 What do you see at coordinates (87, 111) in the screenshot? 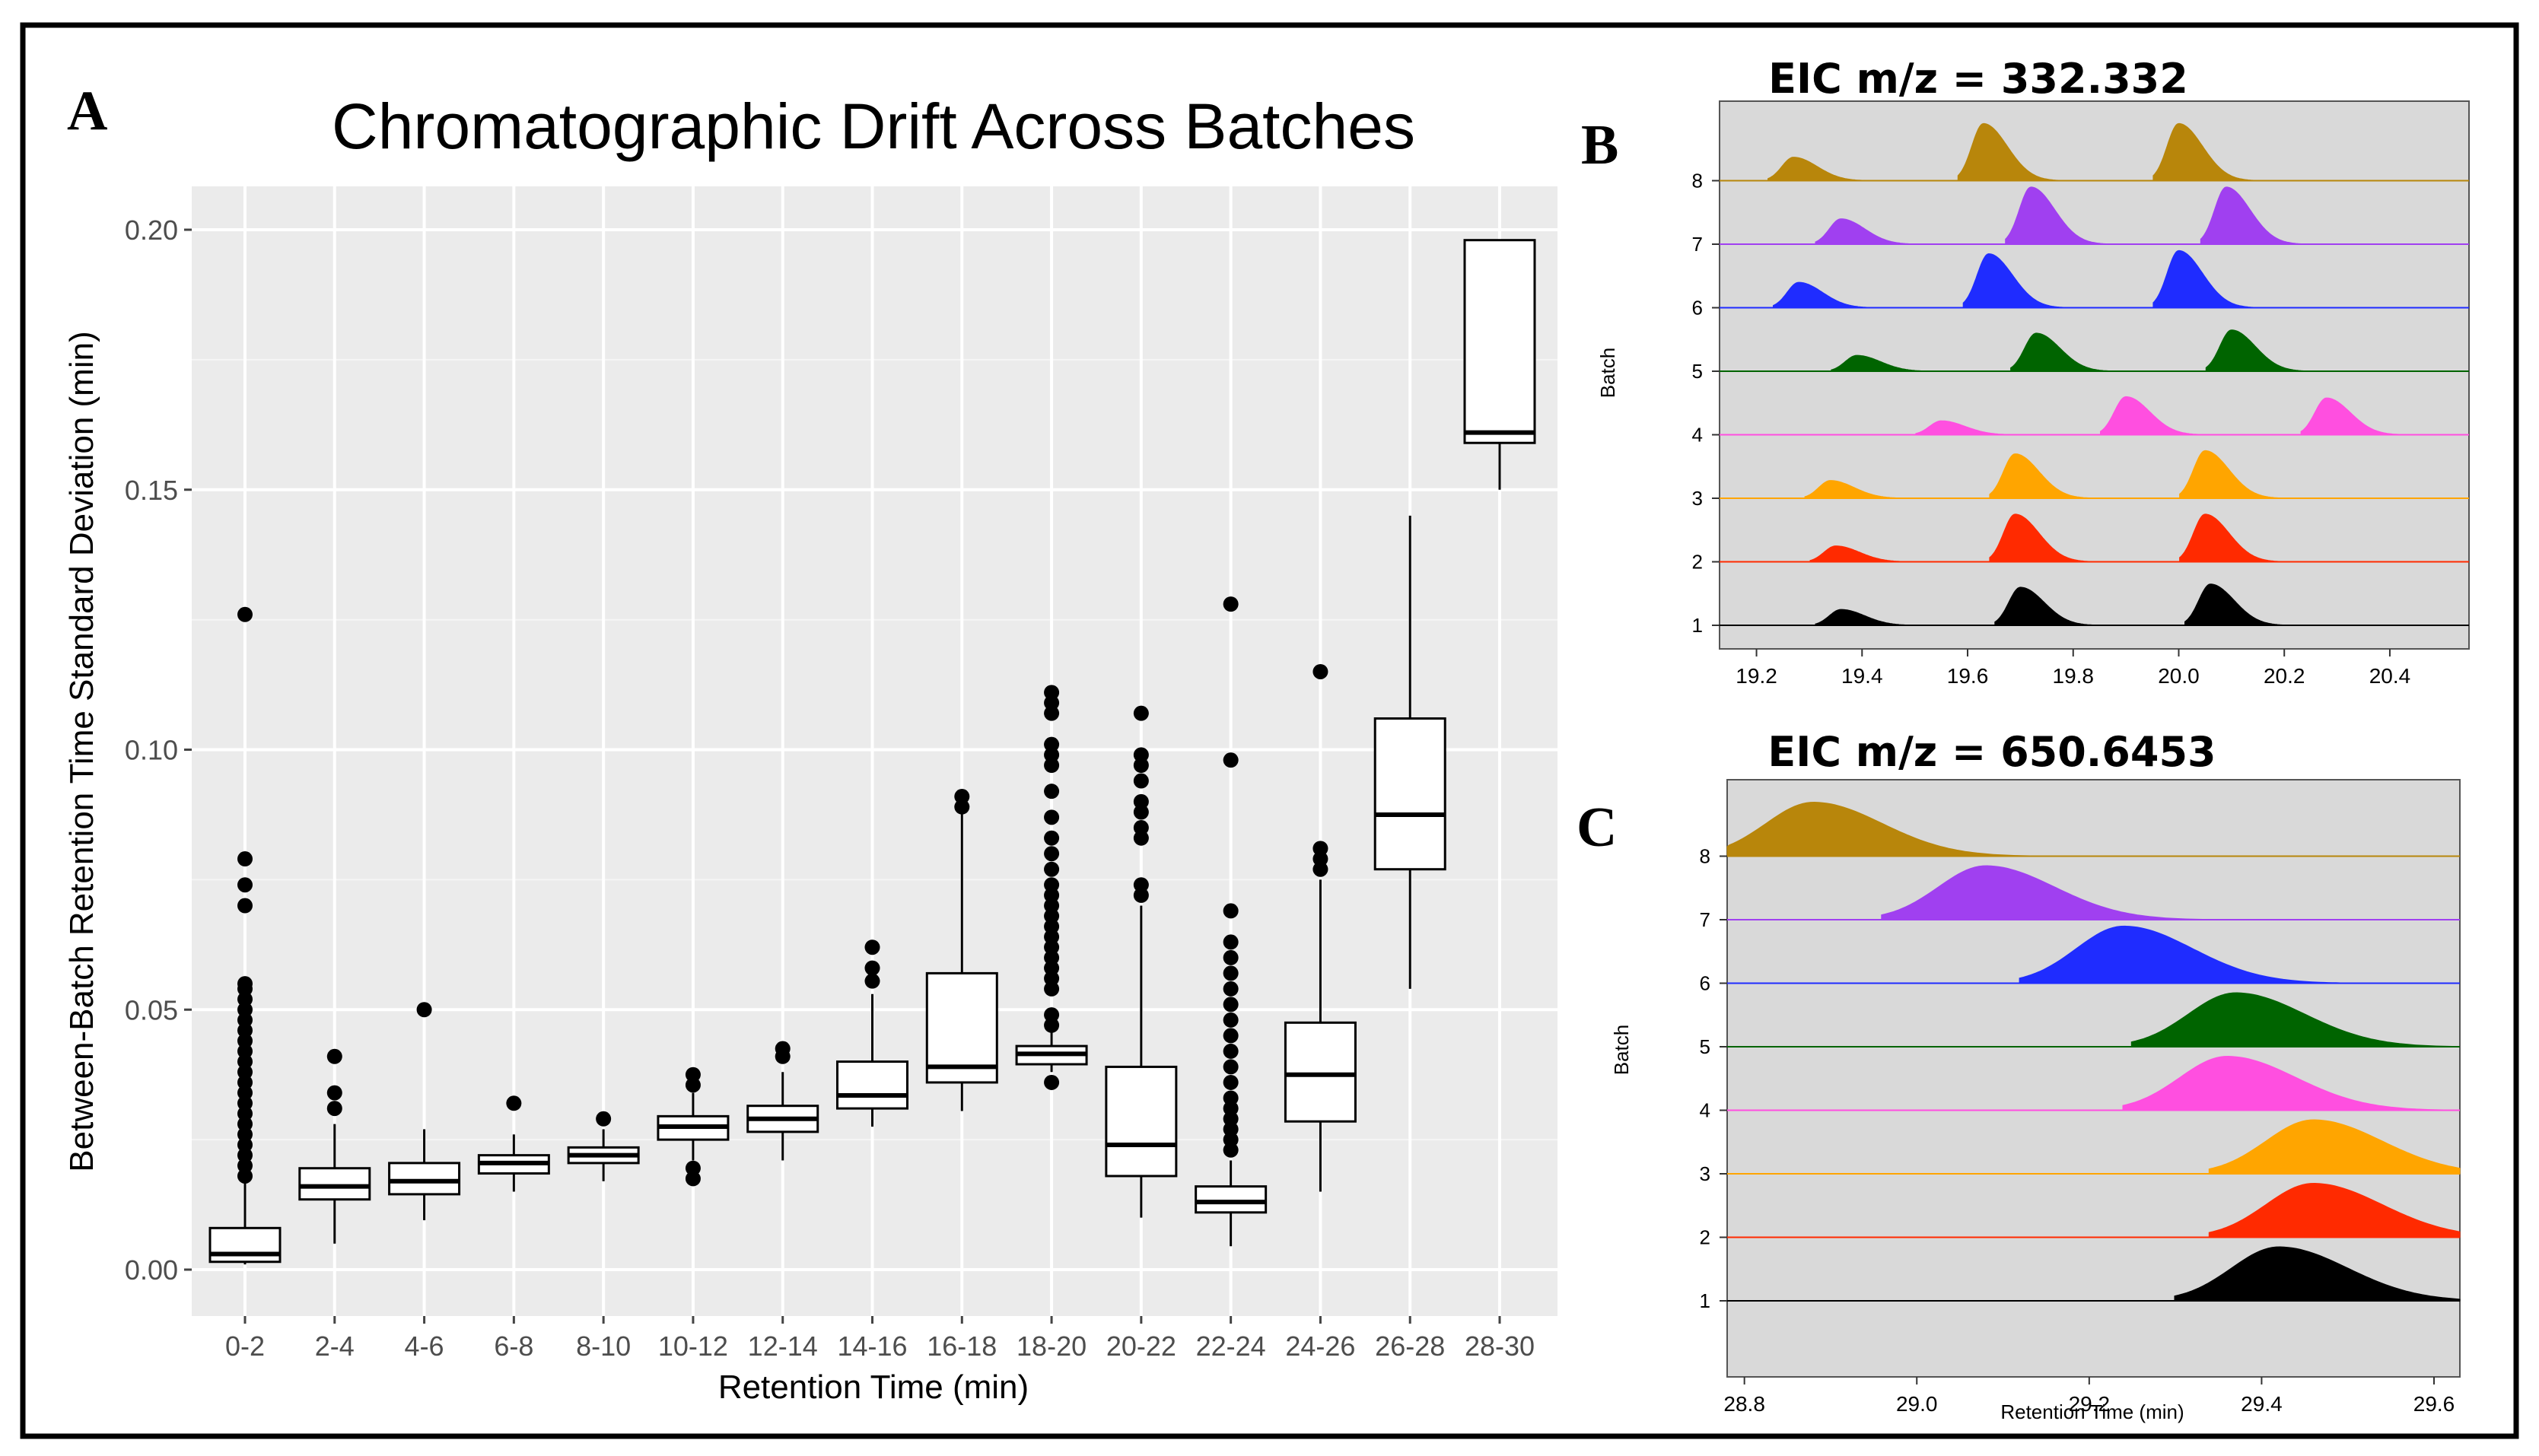
I see `panel-a-label: A` at bounding box center [87, 111].